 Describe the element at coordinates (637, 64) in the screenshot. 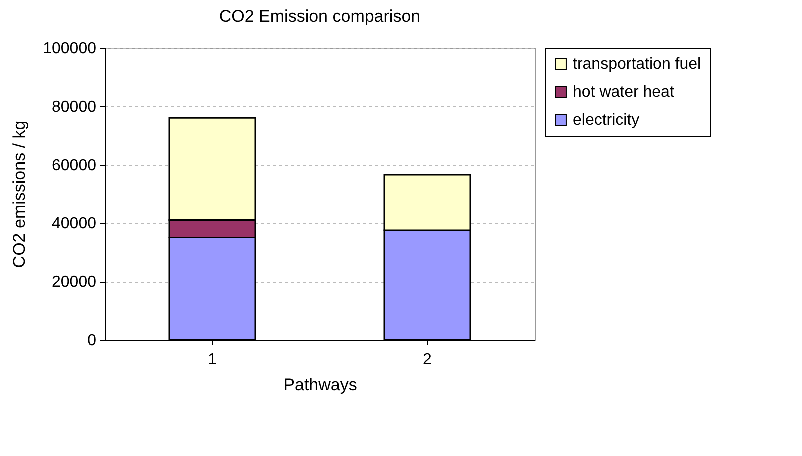

I see `legend-label: transportation fuel` at that location.